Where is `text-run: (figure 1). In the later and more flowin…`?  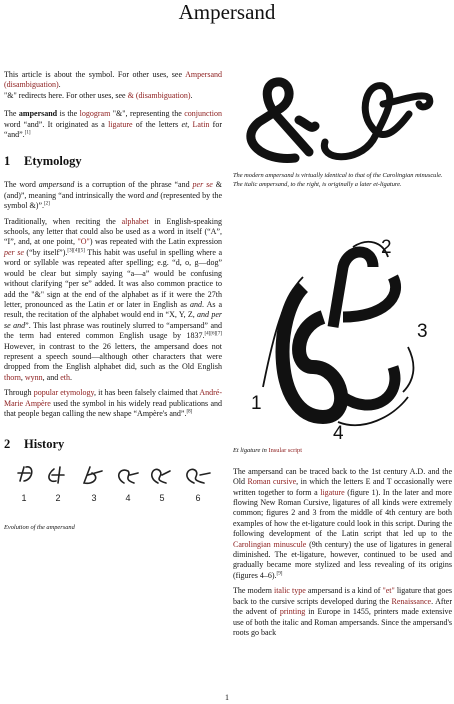
text-run: (figure 1). In the later and more flowin… is located at coordinates (342, 513).